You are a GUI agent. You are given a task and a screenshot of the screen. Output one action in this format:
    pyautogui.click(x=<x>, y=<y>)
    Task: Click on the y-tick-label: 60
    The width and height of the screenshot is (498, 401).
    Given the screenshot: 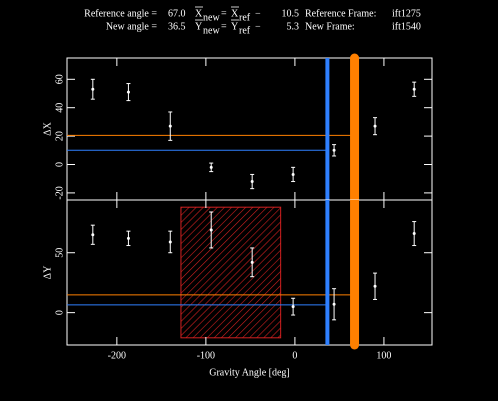 What is the action you would take?
    pyautogui.click(x=59, y=79)
    